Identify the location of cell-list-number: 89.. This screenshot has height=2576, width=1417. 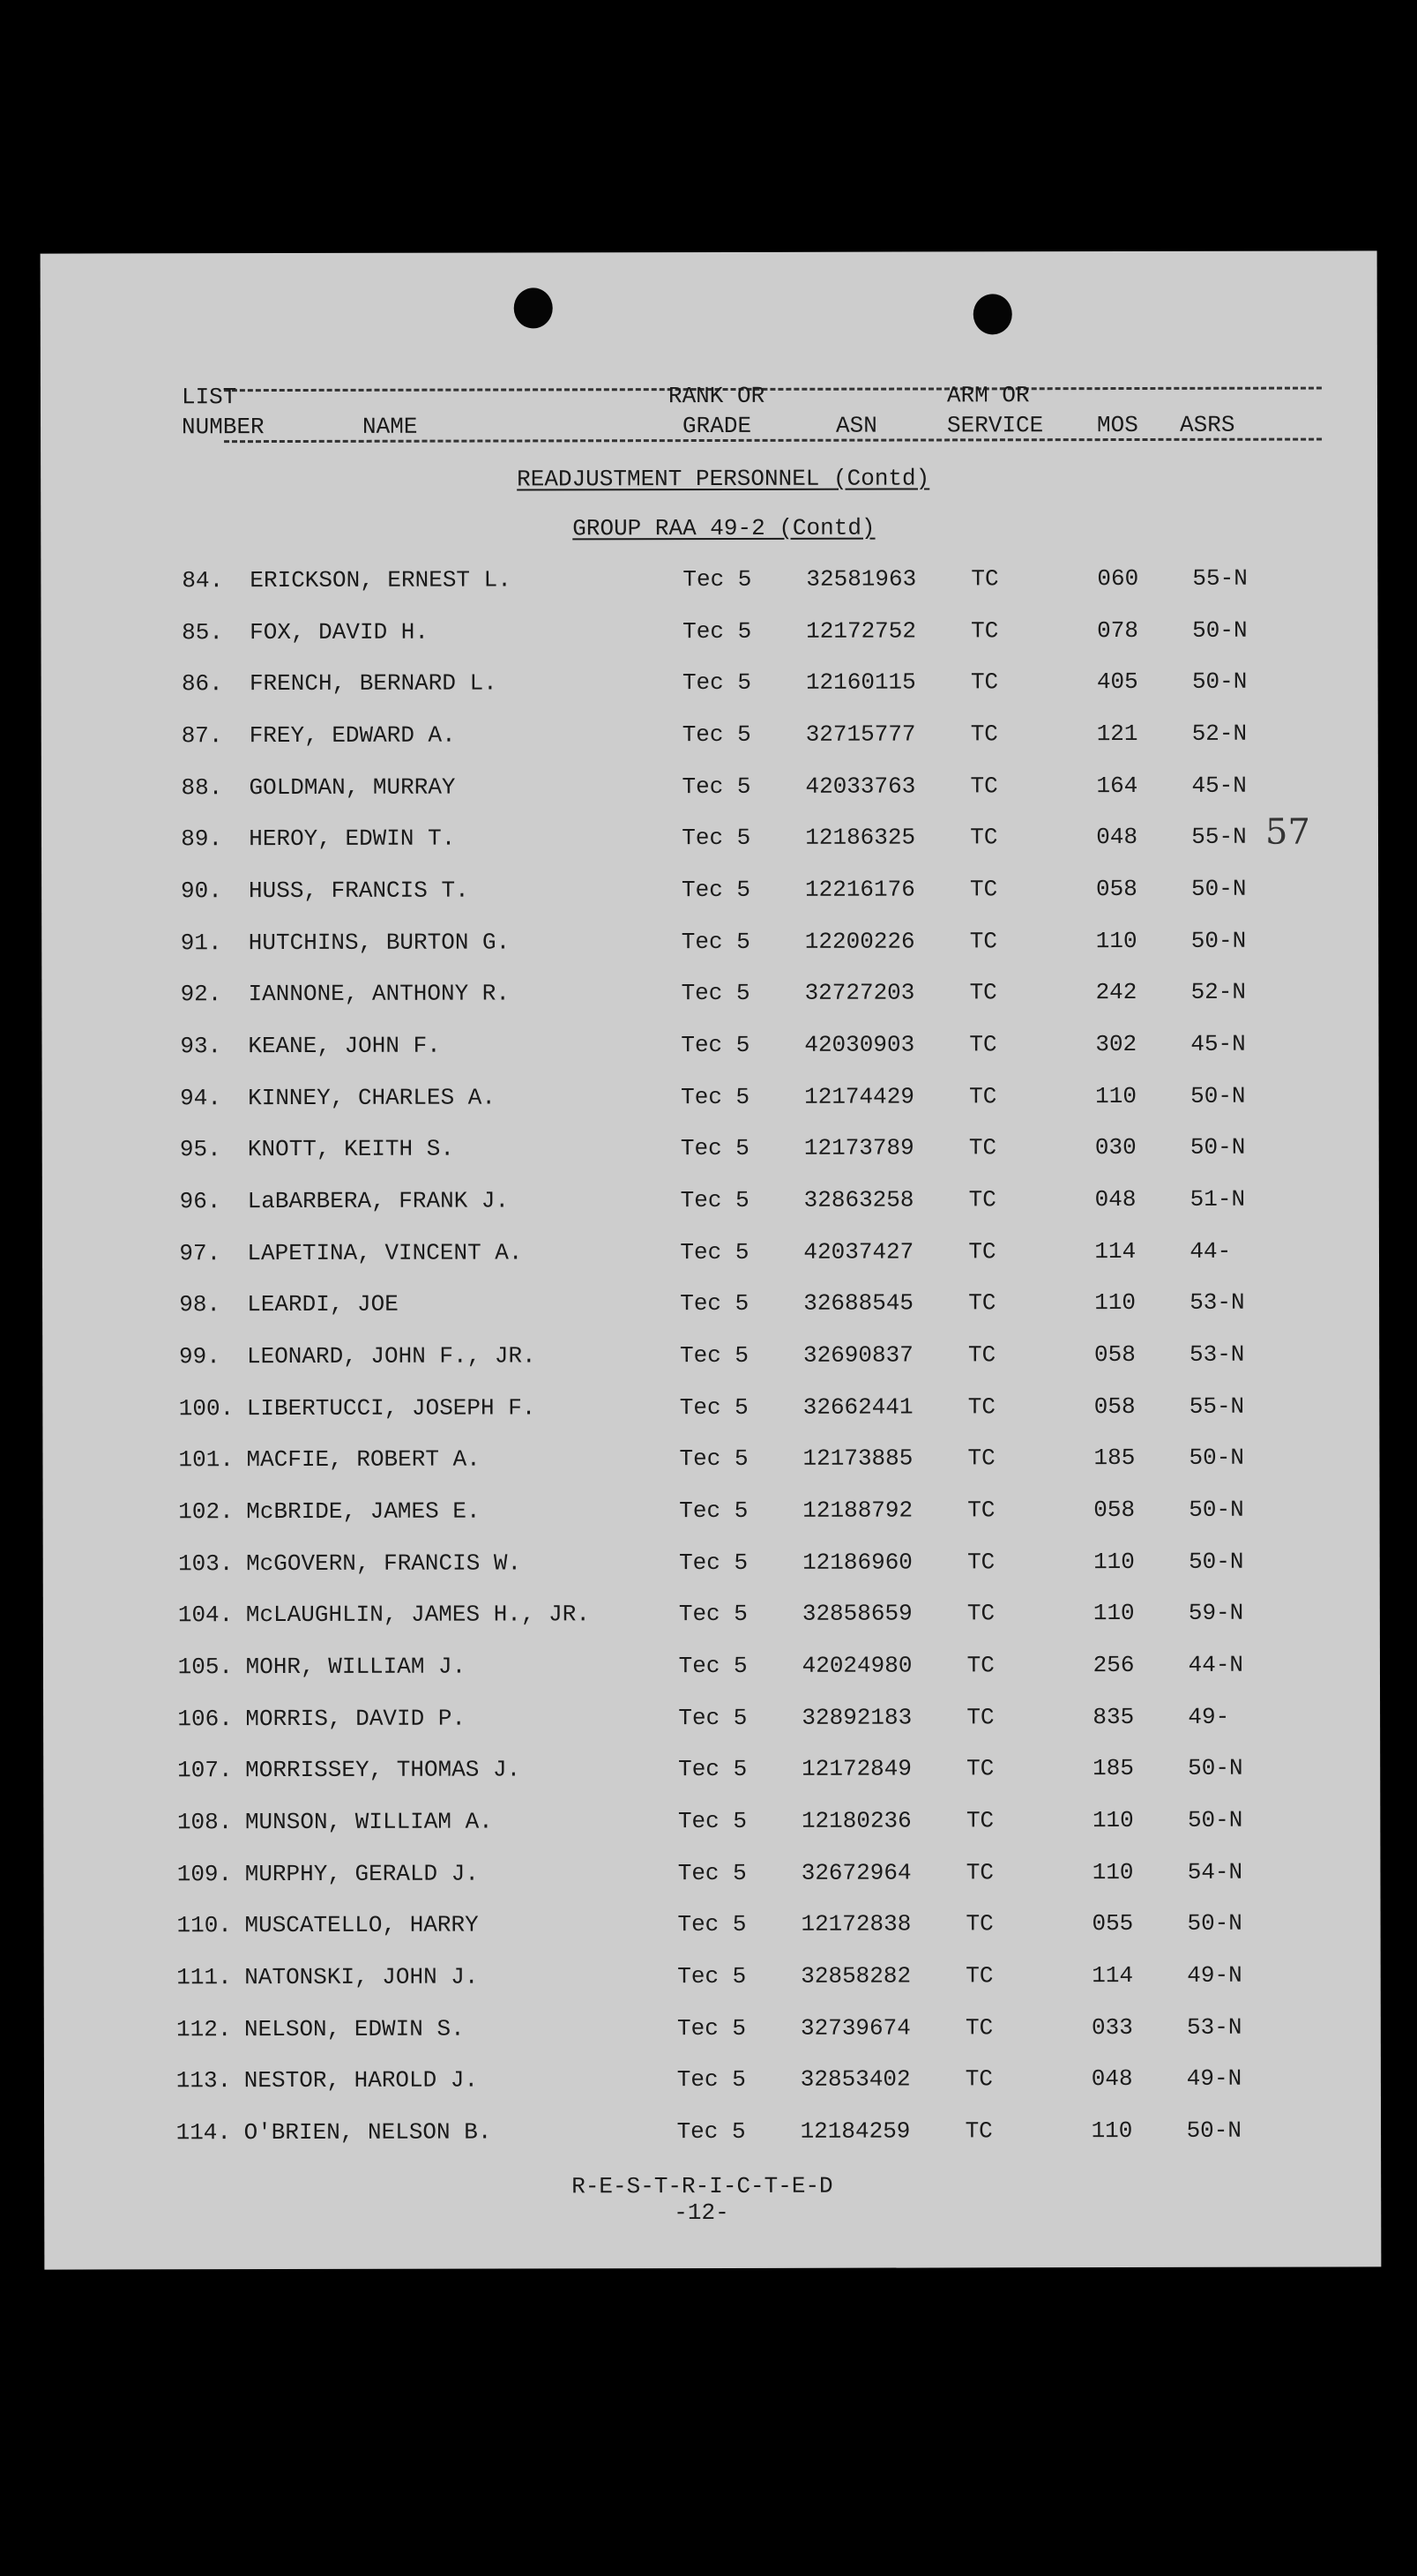
(202, 839).